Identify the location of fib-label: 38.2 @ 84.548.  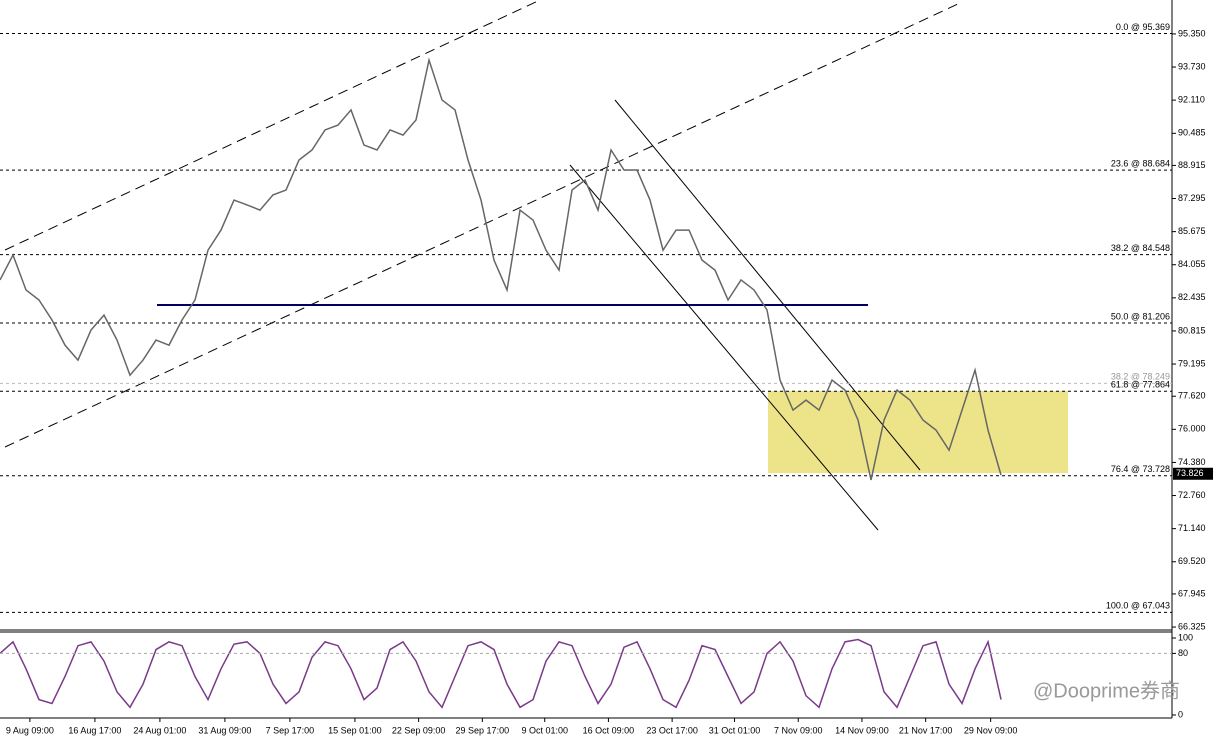
(1140, 248).